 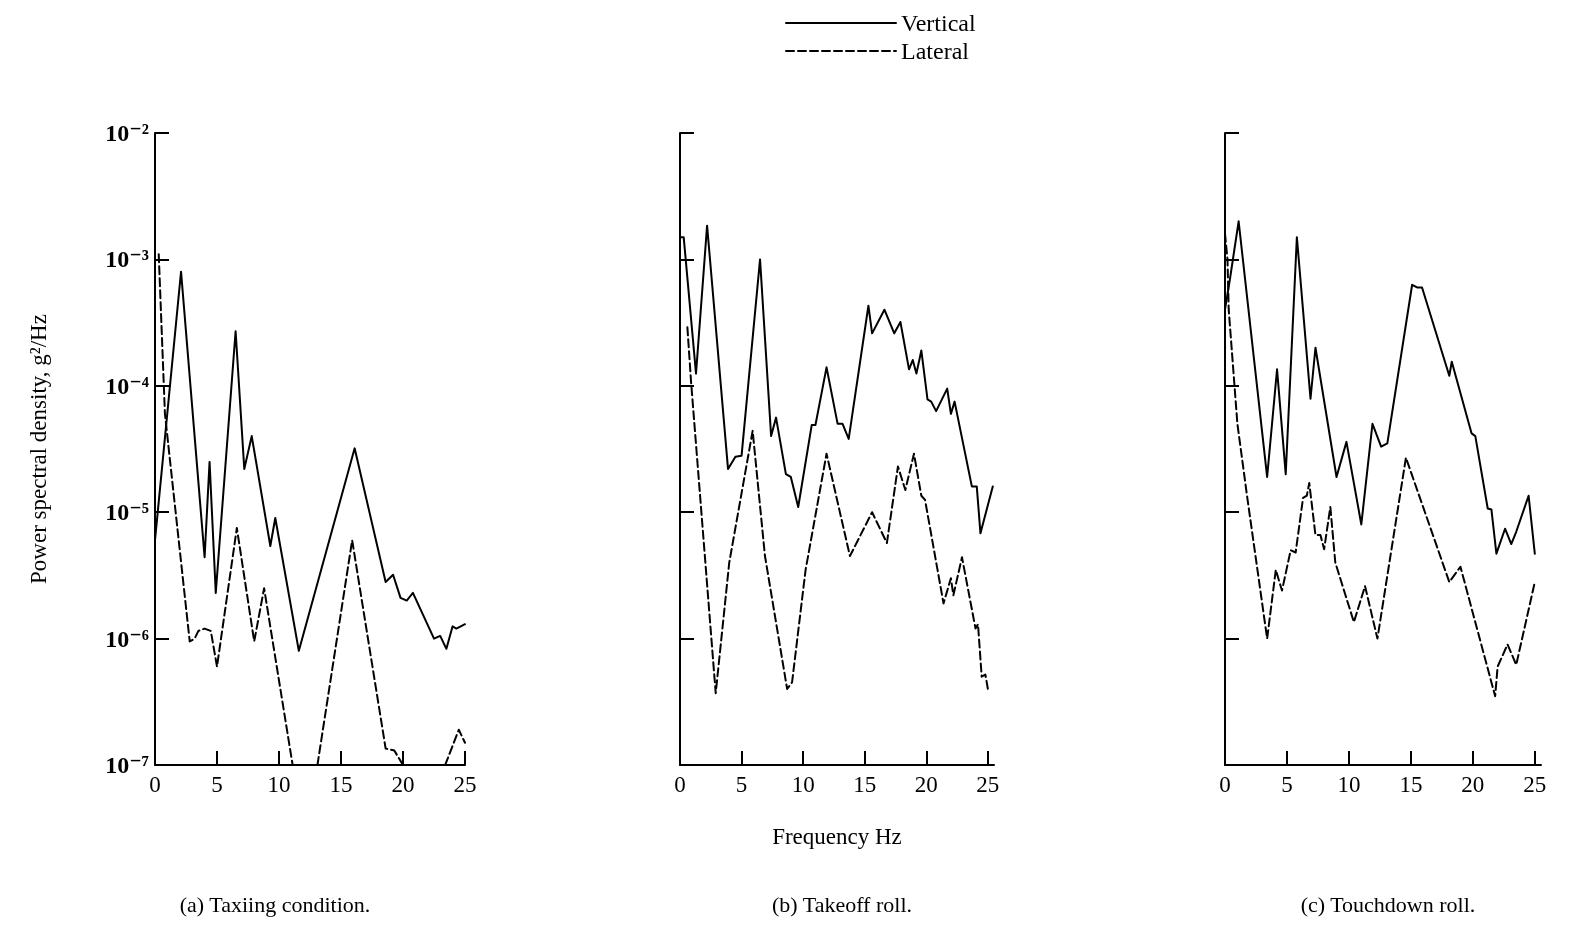 I want to click on x-axis-title: Frequency Hz, so click(x=837, y=836).